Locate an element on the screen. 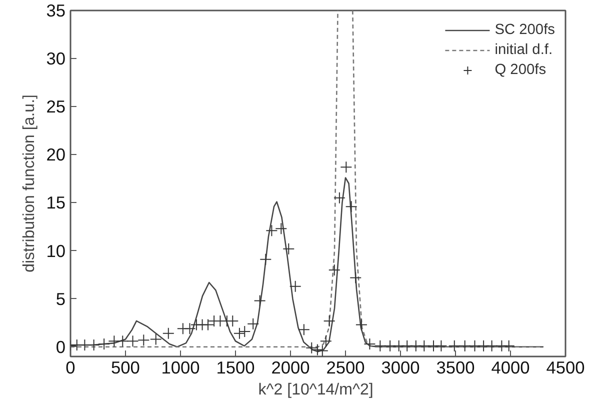 This screenshot has height=416, width=601. x-tick-label: 2500 is located at coordinates (345, 368).